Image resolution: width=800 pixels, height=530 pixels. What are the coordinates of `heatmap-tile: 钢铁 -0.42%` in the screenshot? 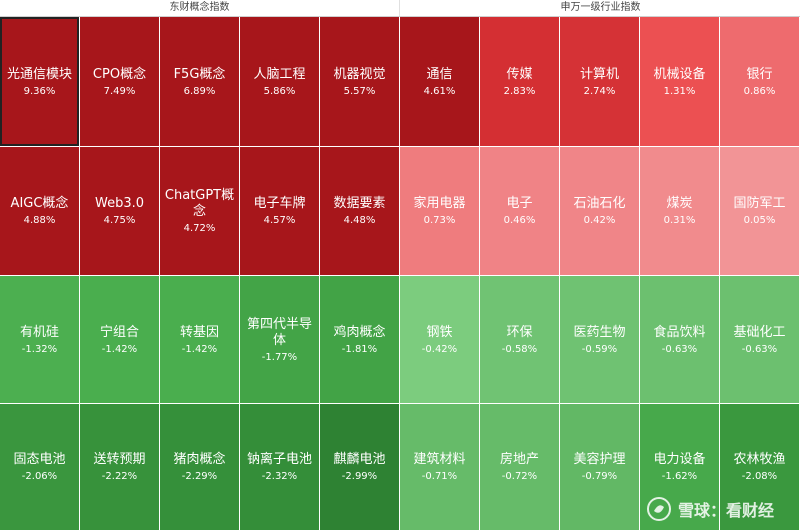 It's located at (439, 339).